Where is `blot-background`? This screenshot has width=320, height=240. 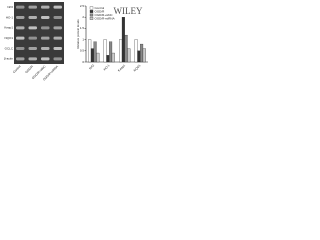 blot-background is located at coordinates (39, 33).